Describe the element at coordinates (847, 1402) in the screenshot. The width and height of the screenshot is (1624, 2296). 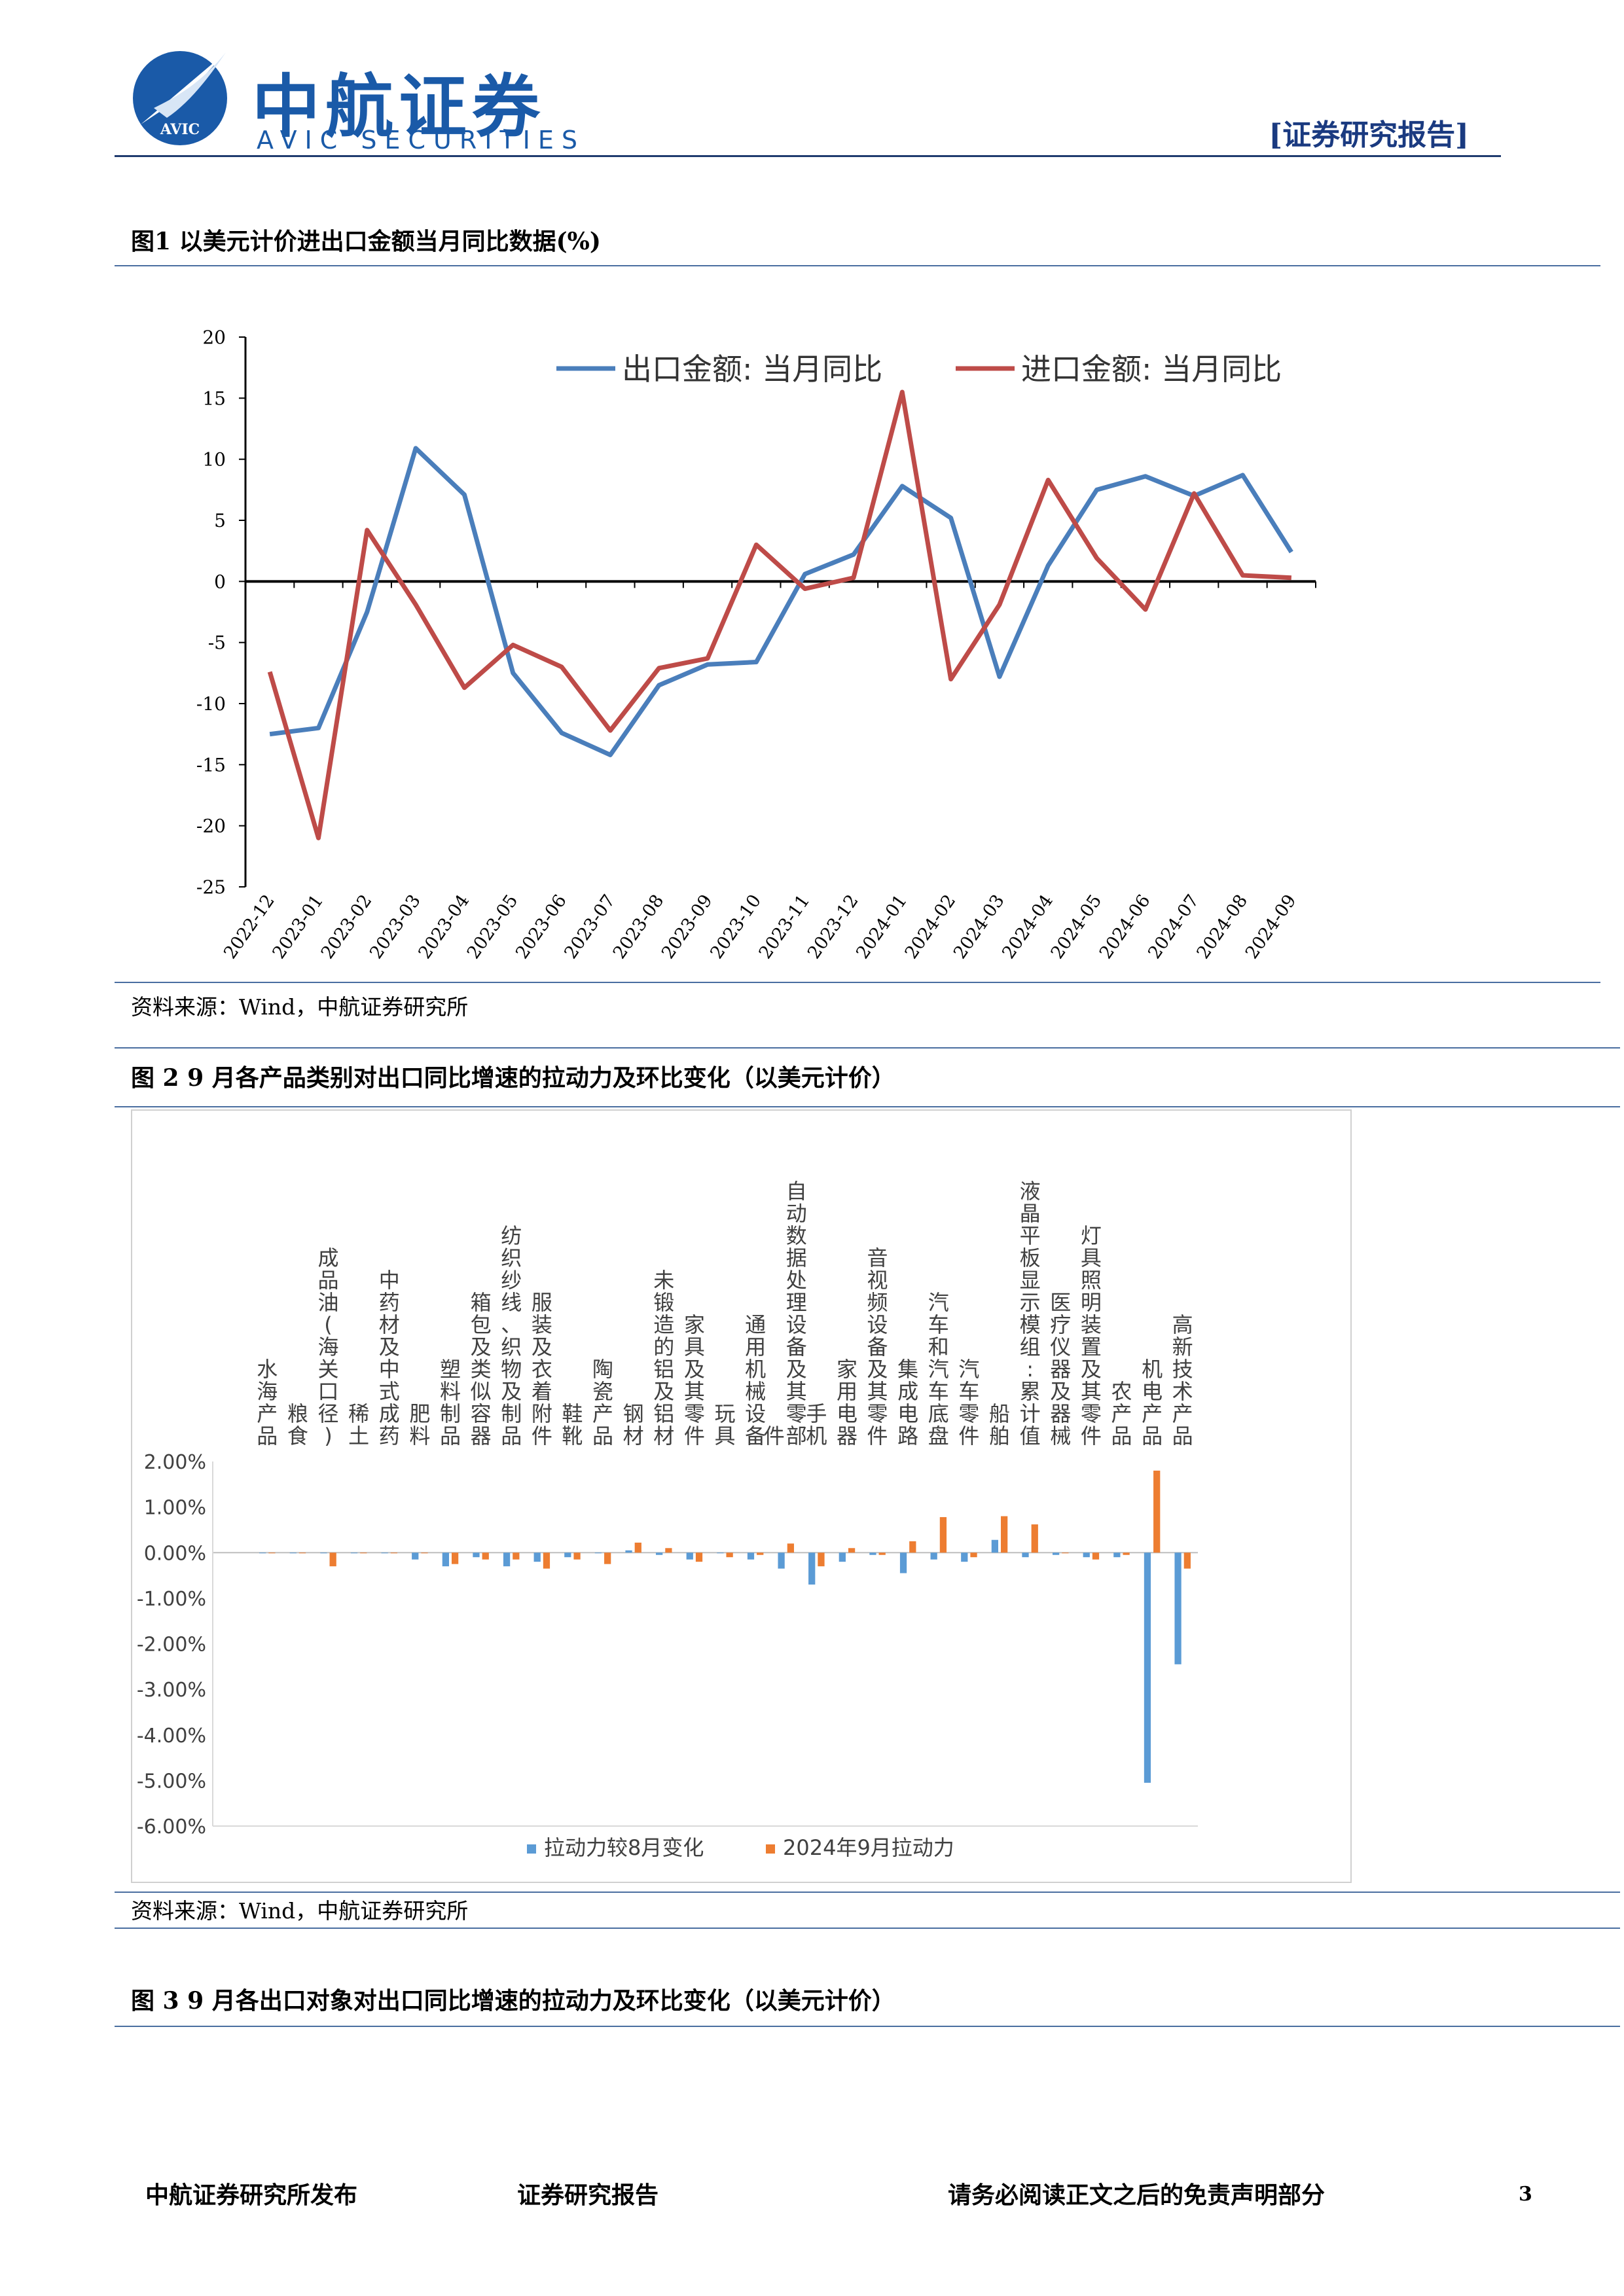
I see `category-label: 家用电器` at that location.